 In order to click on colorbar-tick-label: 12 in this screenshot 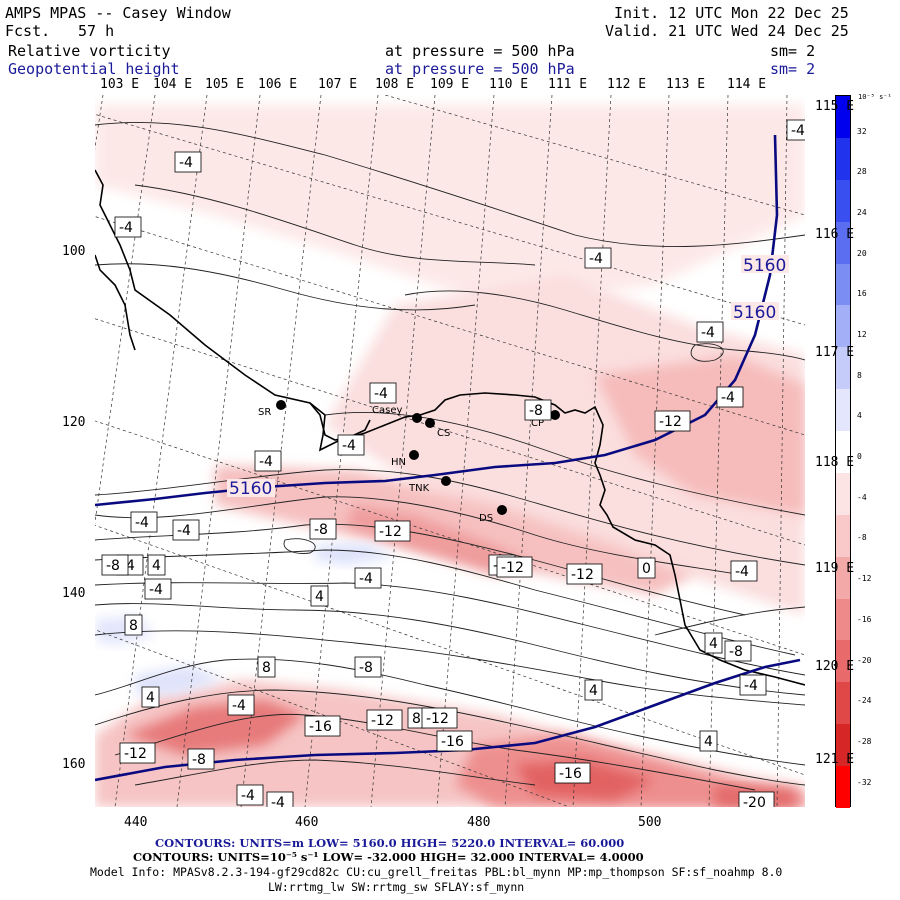, I will do `click(862, 335)`.